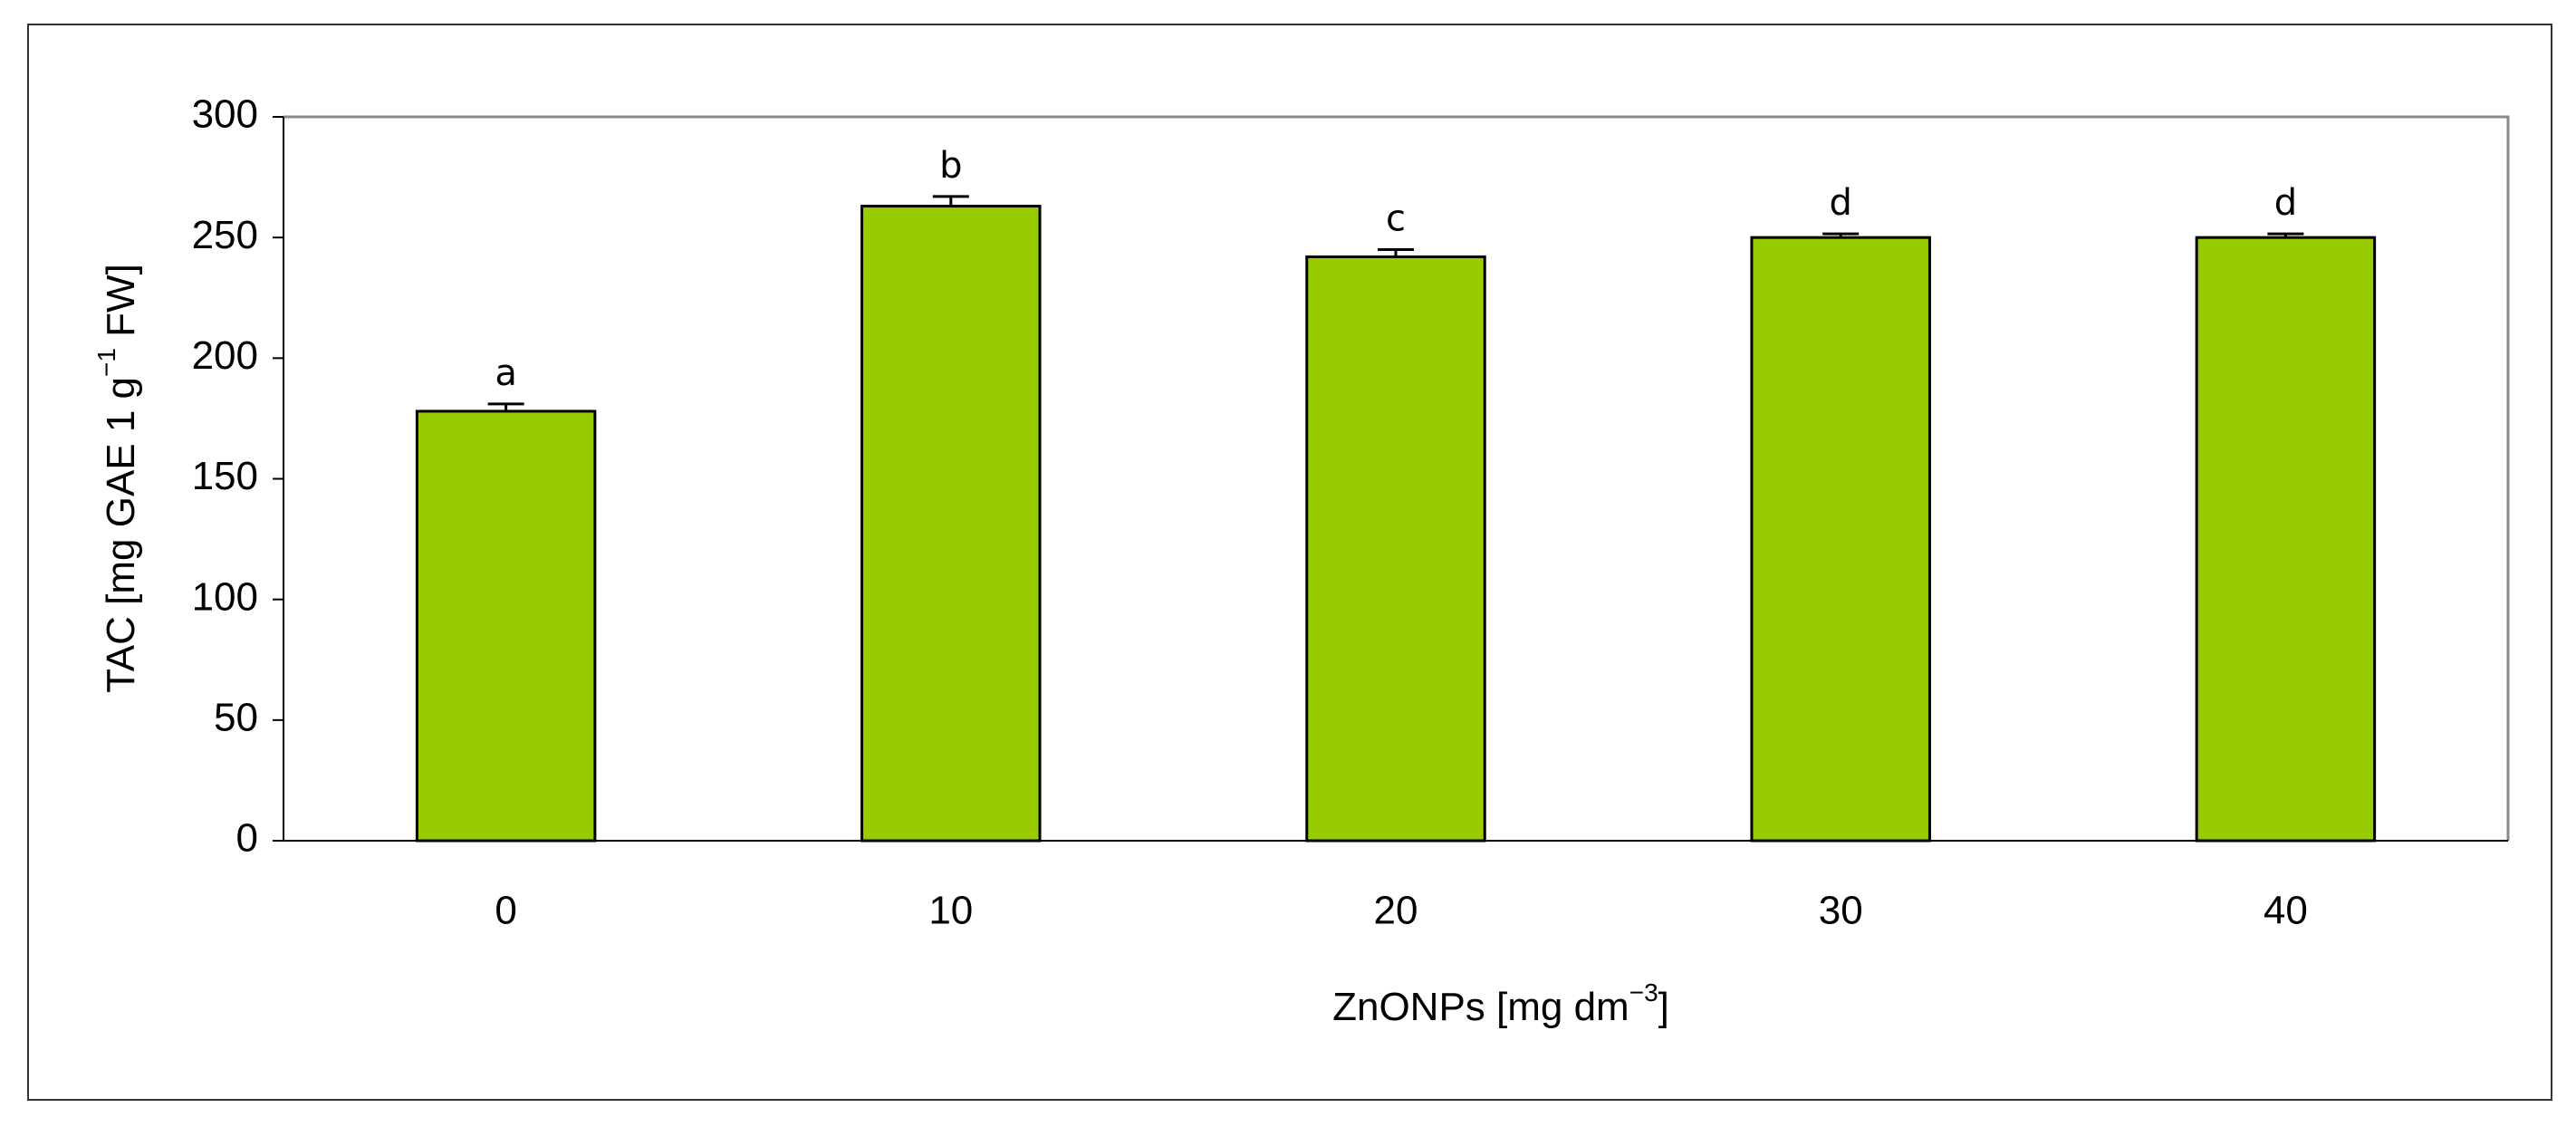 The height and width of the screenshot is (1127, 2576). I want to click on x-tick-label: 40, so click(2286, 911).